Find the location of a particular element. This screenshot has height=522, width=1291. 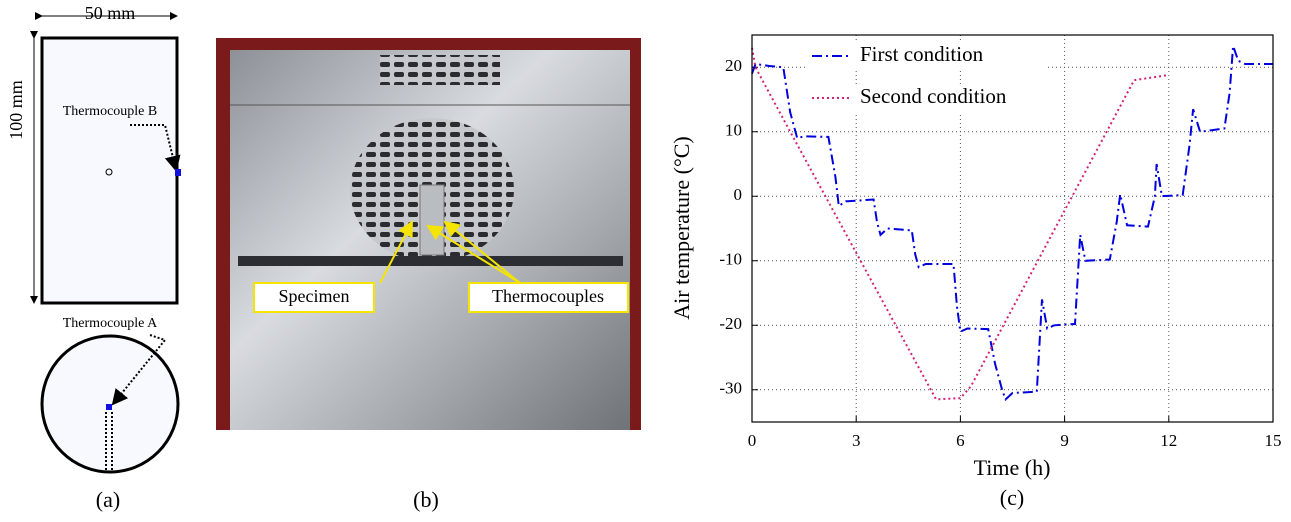

caption: (c) is located at coordinates (1012, 497).